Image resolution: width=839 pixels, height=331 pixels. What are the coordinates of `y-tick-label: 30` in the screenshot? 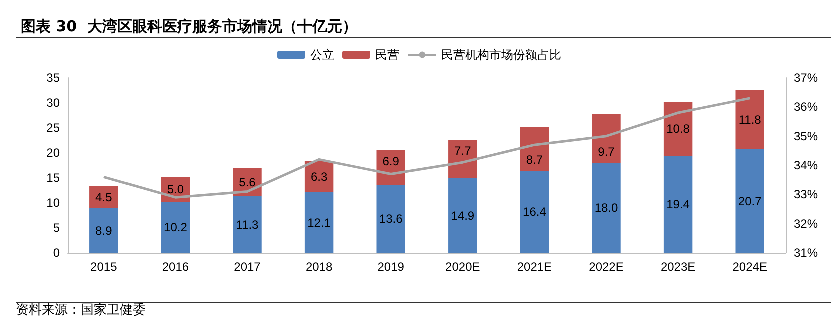 It's located at (53, 103).